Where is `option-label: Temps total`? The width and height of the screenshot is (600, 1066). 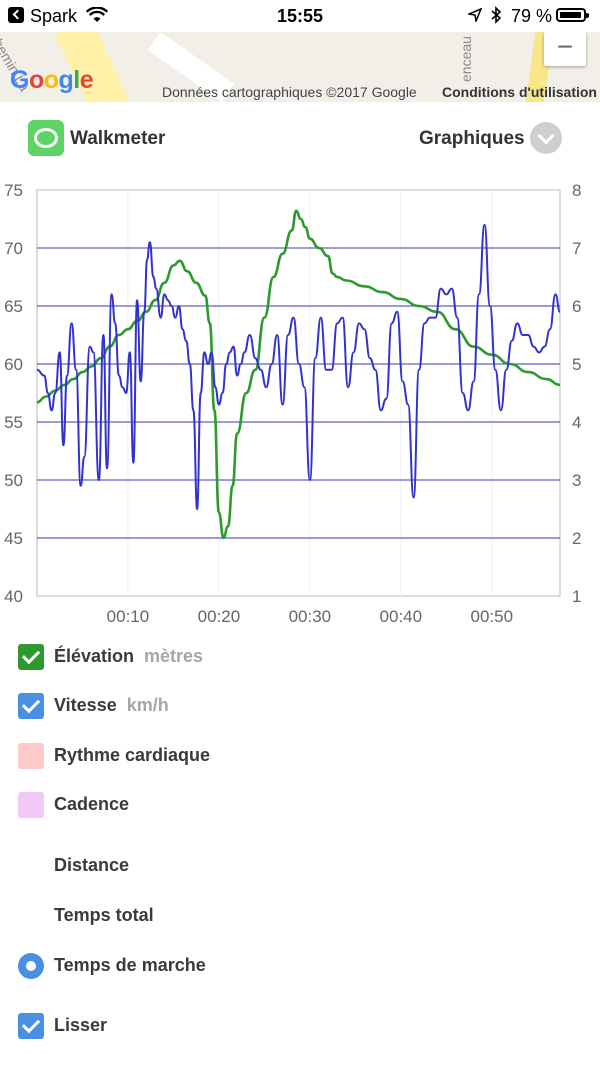
option-label: Temps total is located at coordinates (104, 915).